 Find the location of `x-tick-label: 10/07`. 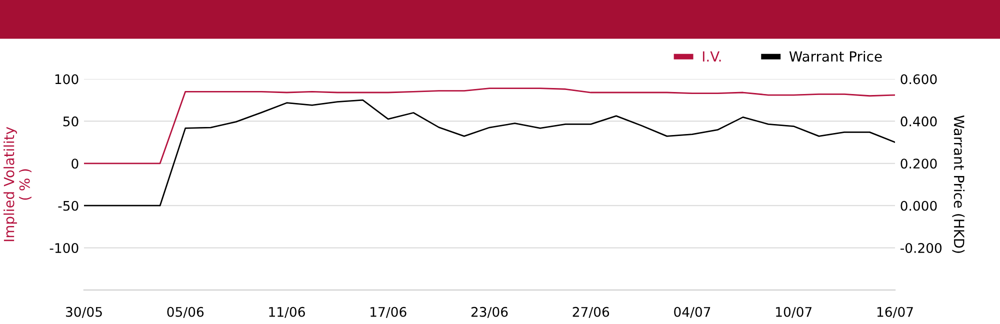

x-tick-label: 10/07 is located at coordinates (794, 312).